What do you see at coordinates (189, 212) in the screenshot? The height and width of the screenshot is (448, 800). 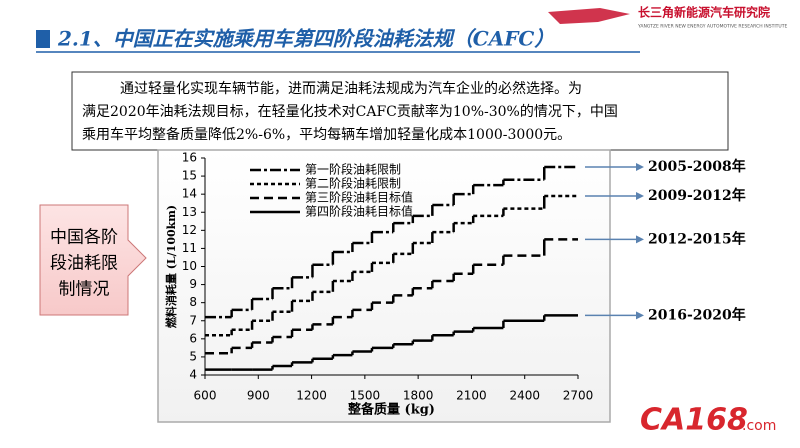 I see `y-tick-label: 13` at bounding box center [189, 212].